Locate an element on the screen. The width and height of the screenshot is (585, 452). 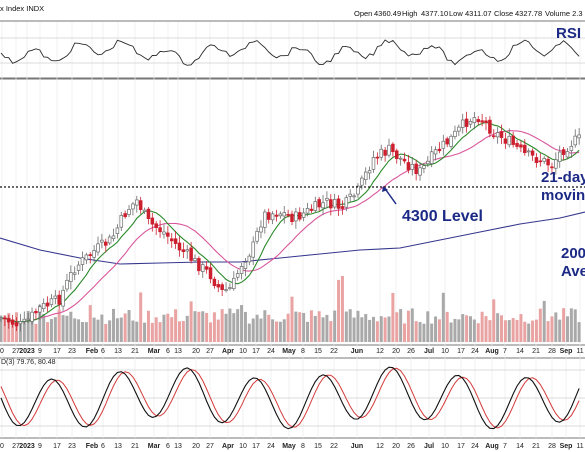
low-value: 4311.07 is located at coordinates (478, 13).